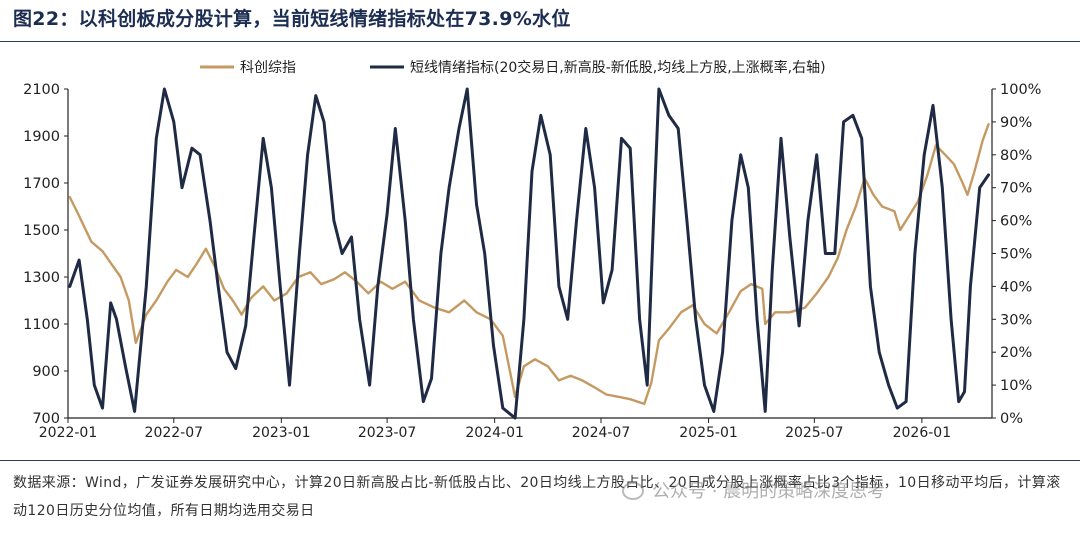  Describe the element at coordinates (46, 372) in the screenshot. I see `left-tick-label: 900` at that location.